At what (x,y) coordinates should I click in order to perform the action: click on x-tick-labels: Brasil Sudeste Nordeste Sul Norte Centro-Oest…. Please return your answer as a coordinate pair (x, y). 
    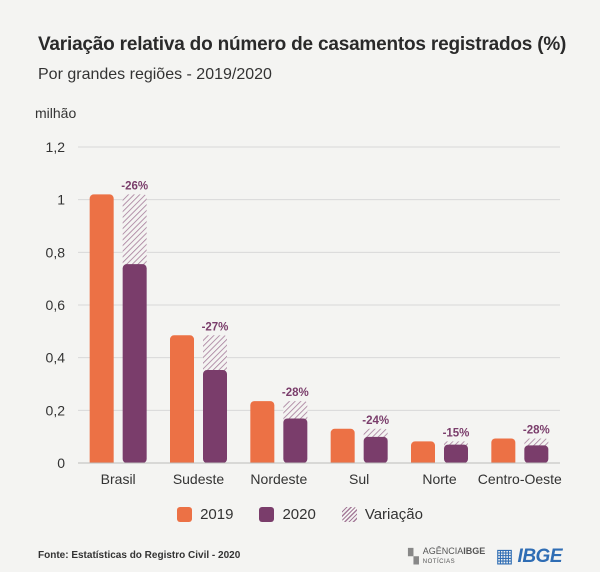
    Looking at the image, I should click on (331, 479).